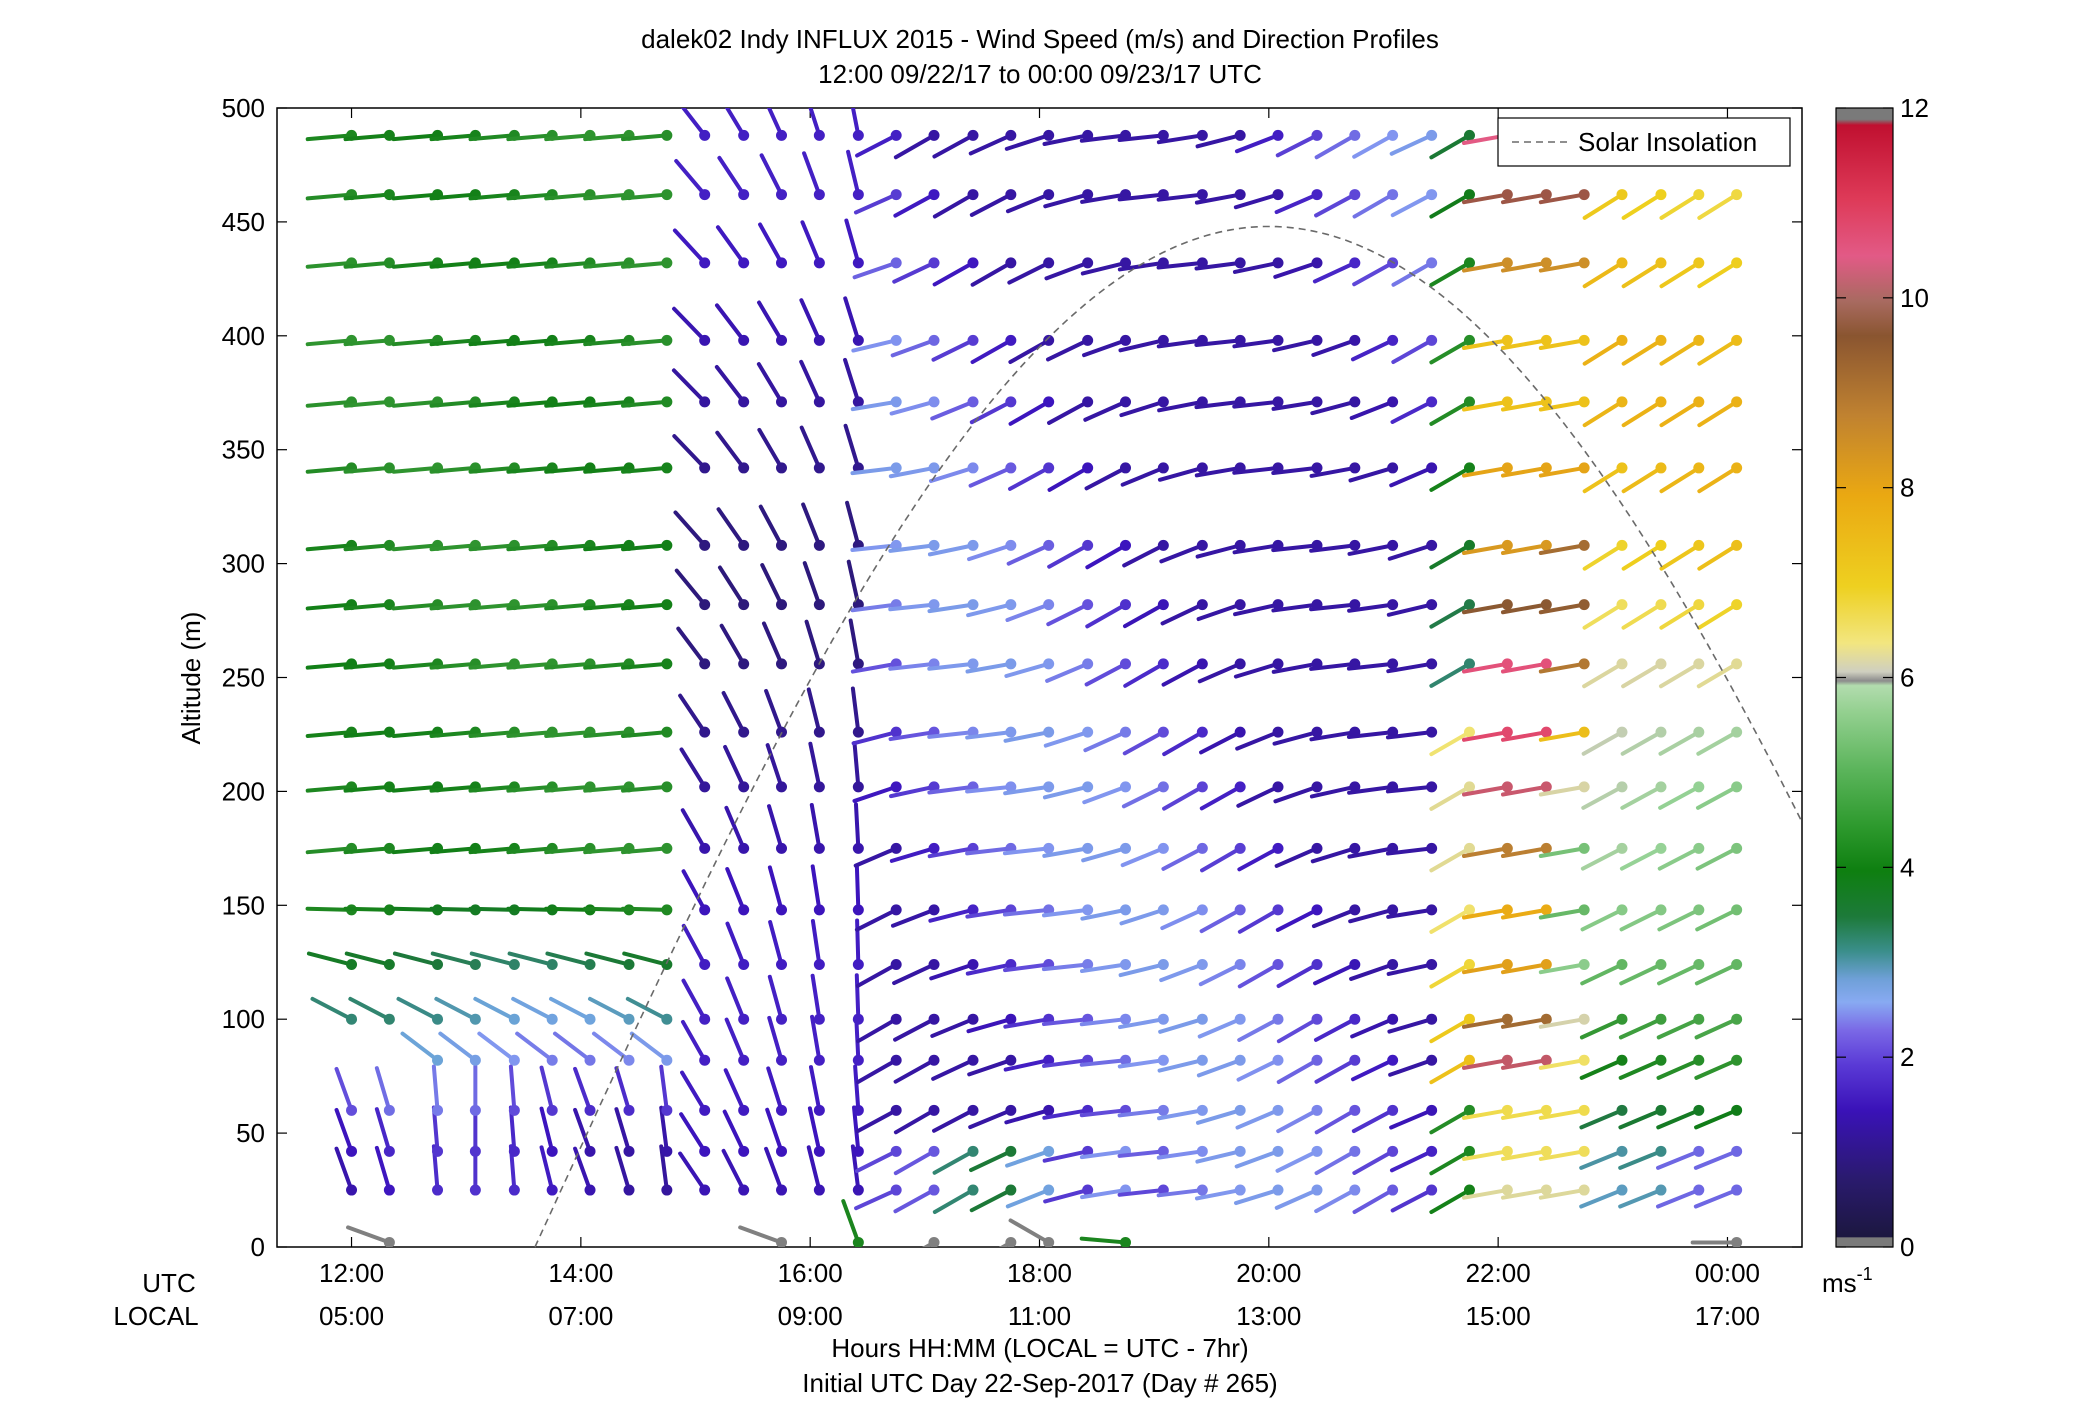 The image size is (2098, 1425). I want to click on x-tick-label-utc: 00:00, so click(1727, 1273).